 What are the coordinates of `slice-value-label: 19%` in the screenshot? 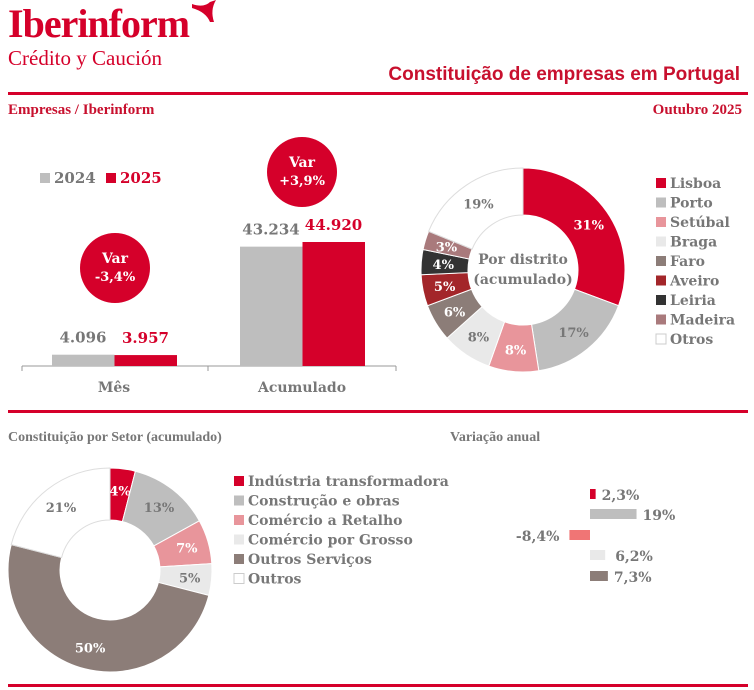 It's located at (478, 205).